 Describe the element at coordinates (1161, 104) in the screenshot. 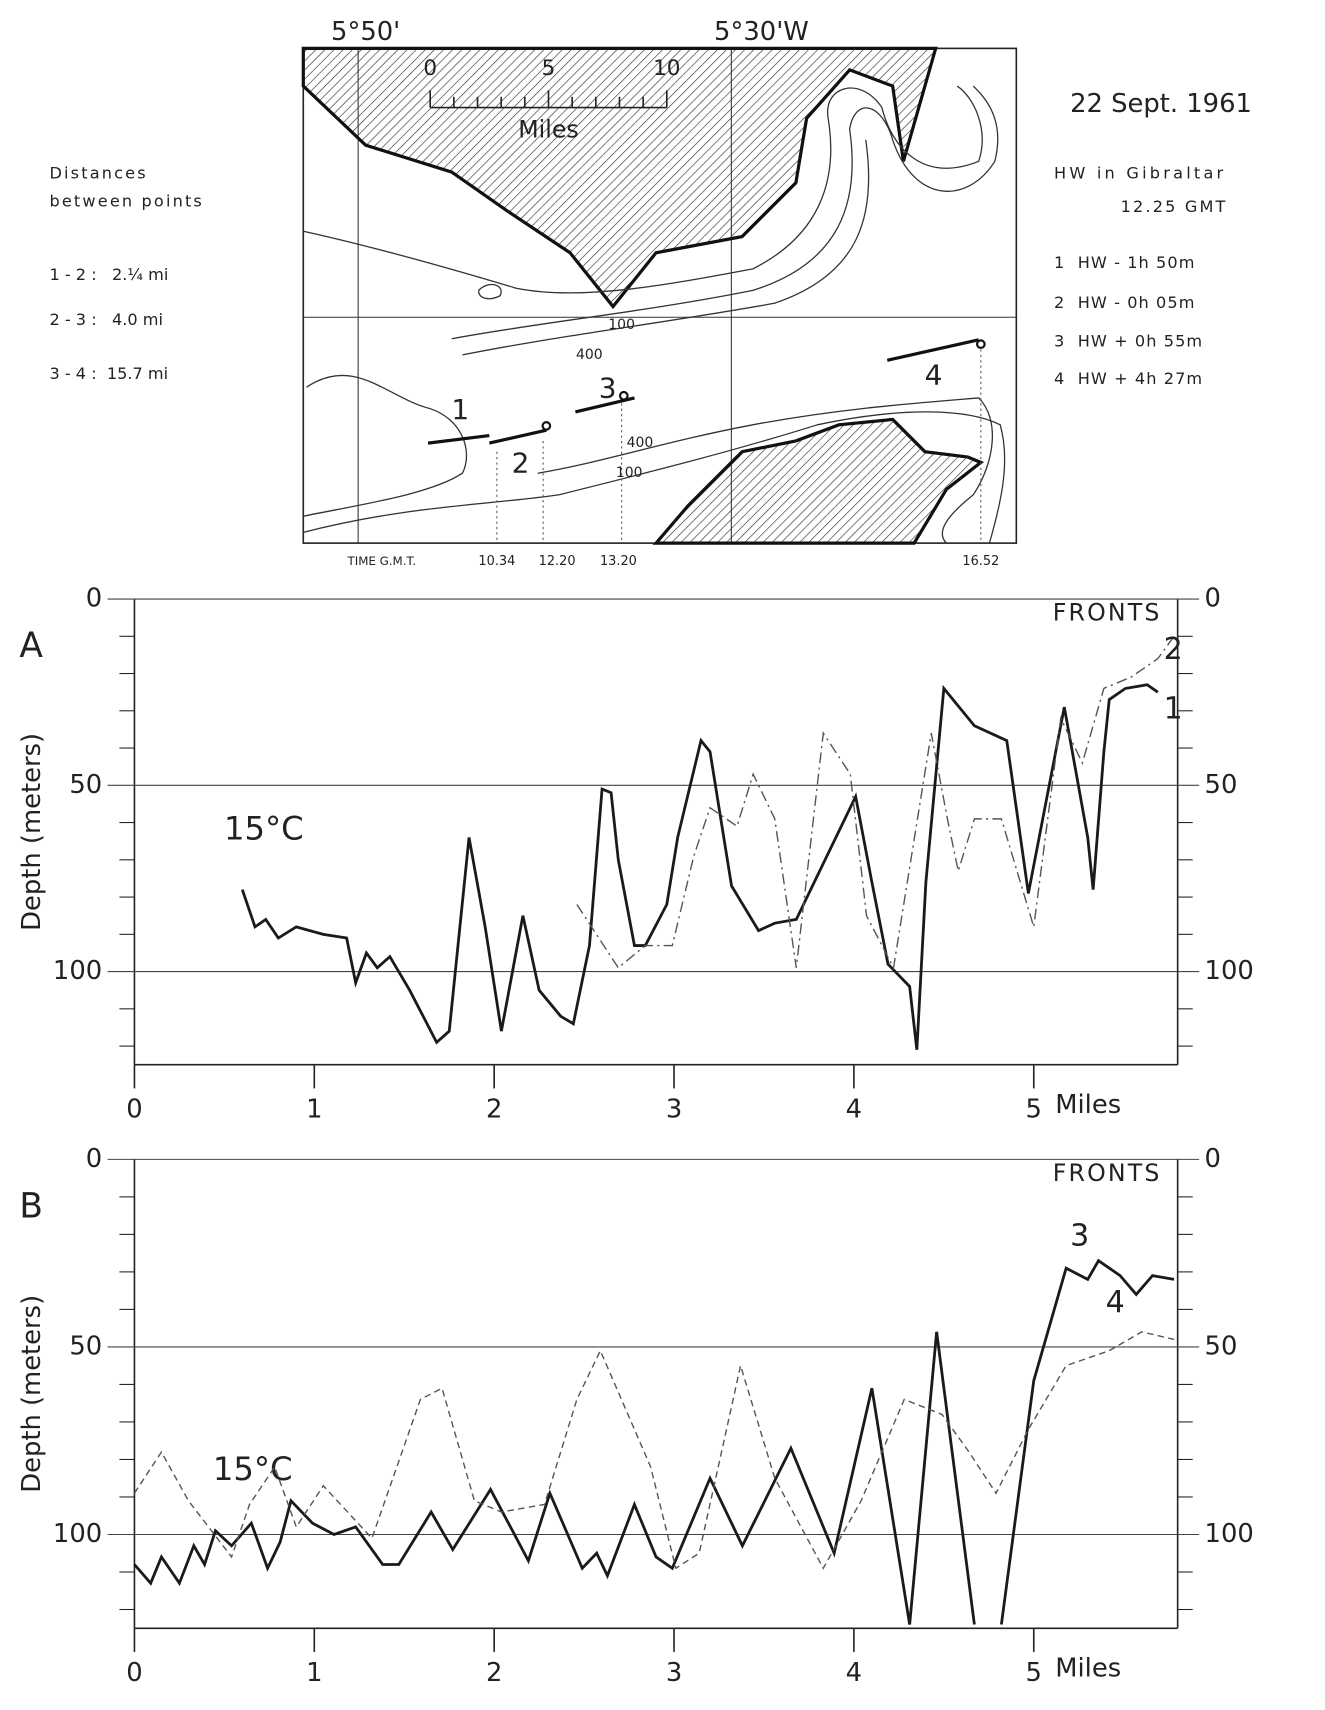

I see `date: 22 Sept. 1961` at that location.